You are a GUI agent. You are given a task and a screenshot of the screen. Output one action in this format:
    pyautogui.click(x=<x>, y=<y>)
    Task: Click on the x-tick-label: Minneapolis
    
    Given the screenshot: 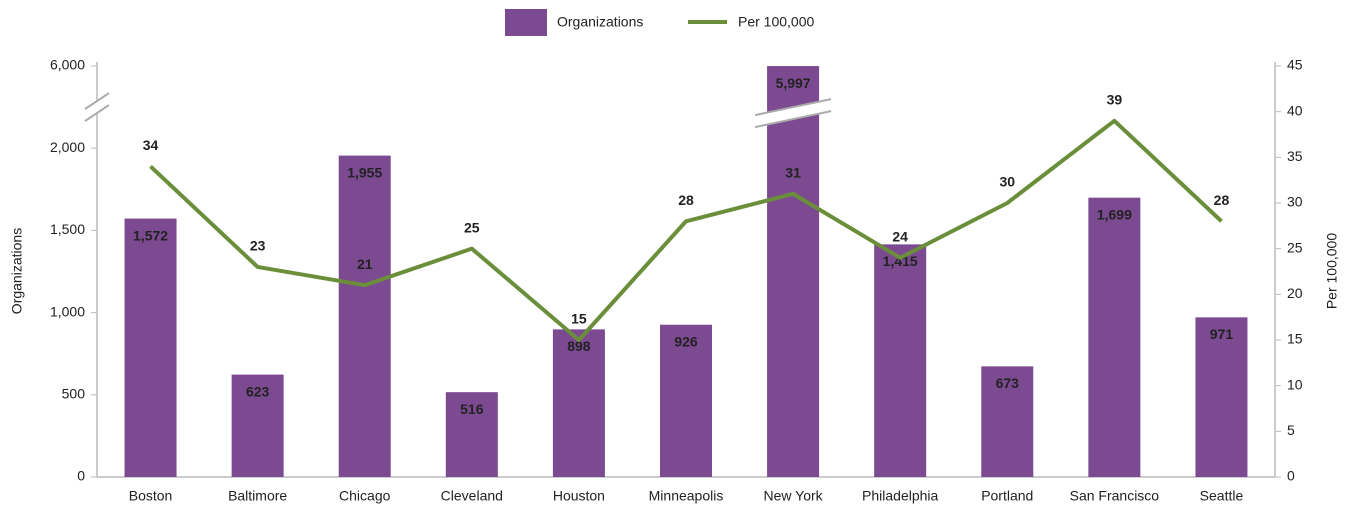 What is the action you would take?
    pyautogui.click(x=686, y=496)
    